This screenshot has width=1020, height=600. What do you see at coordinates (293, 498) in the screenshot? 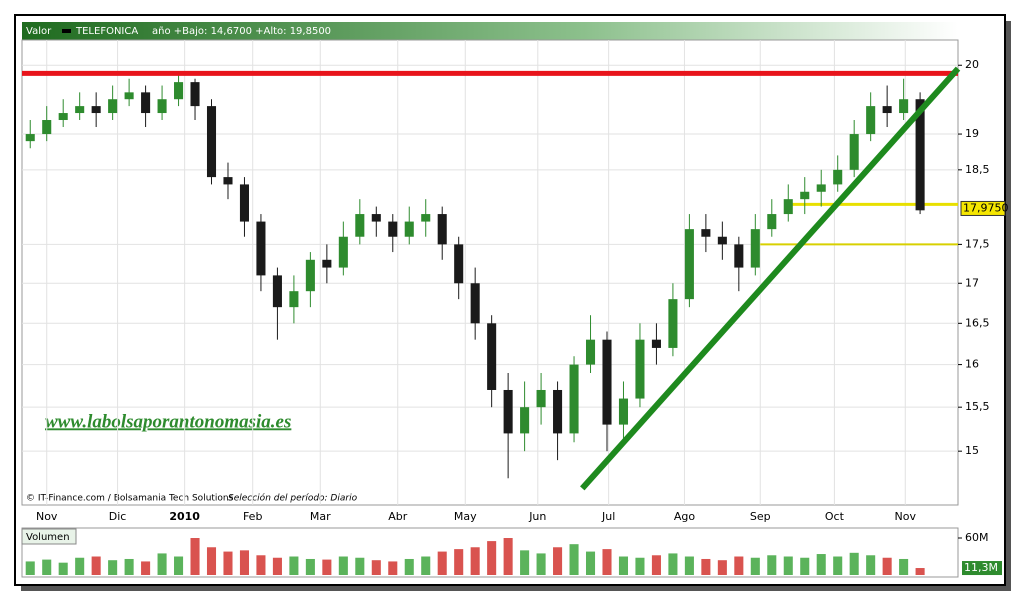
I see `period: Selección del período: Diario` at bounding box center [293, 498].